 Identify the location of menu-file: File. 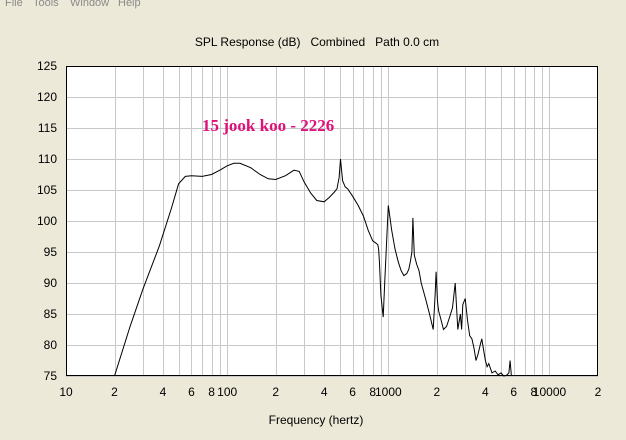
(14, 4).